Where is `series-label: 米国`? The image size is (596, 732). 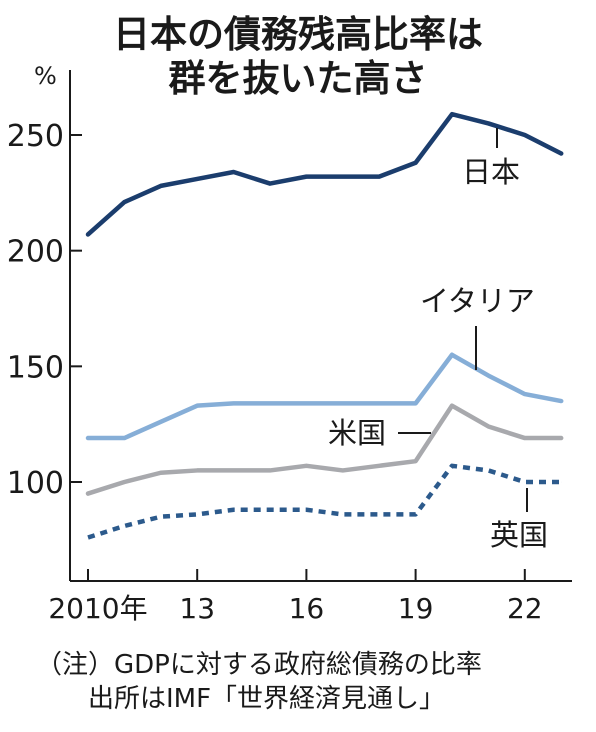
series-label: 米国 is located at coordinates (357, 433).